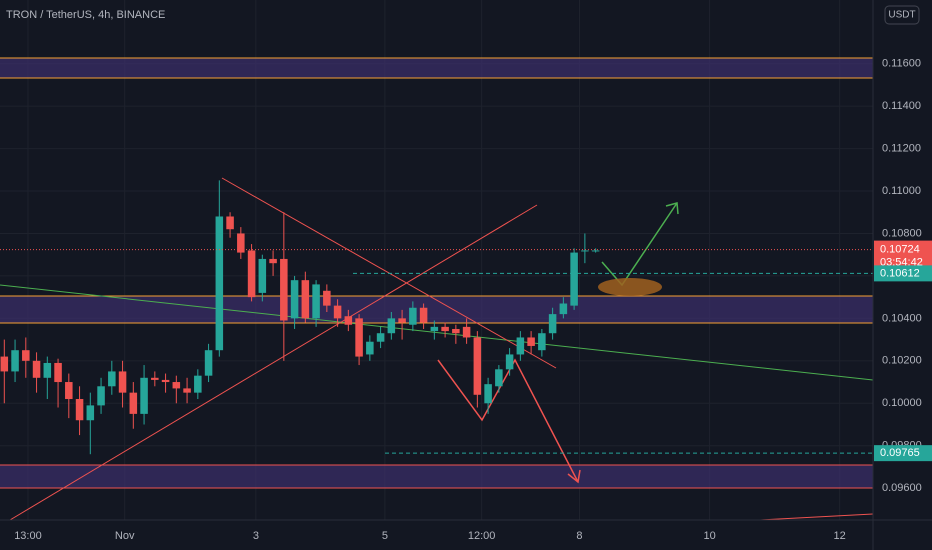 The height and width of the screenshot is (550, 932). Describe the element at coordinates (125, 536) in the screenshot. I see `x-tick-label: Nov` at that location.